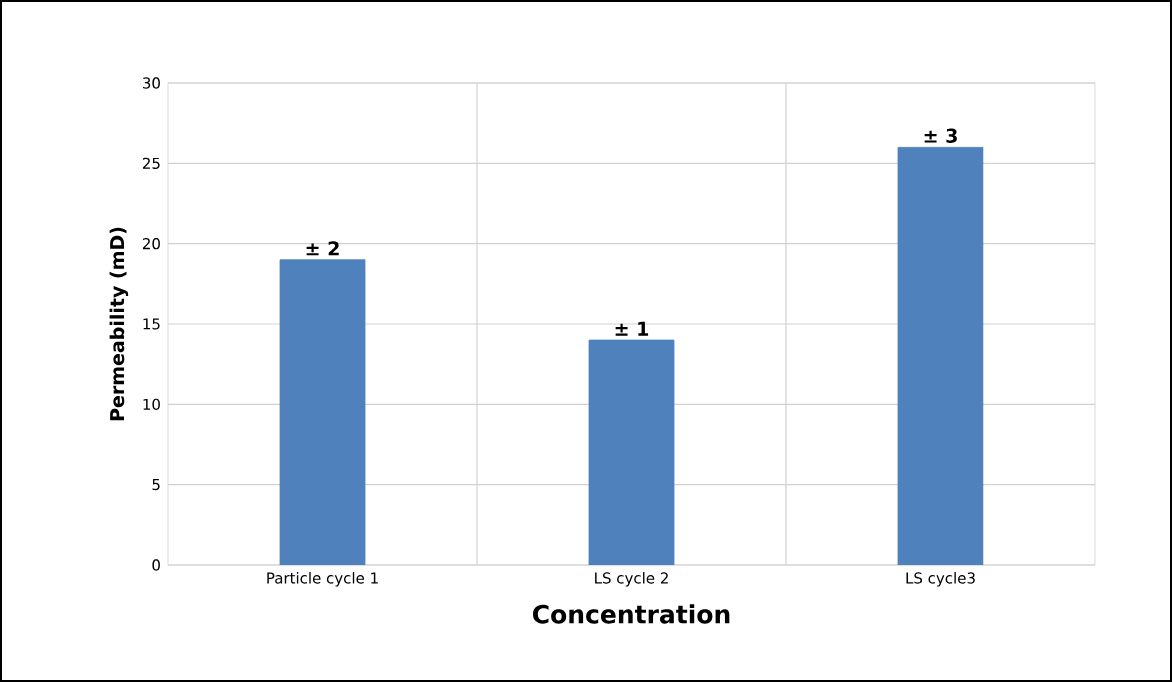 Image resolution: width=1172 pixels, height=682 pixels. Describe the element at coordinates (151, 243) in the screenshot. I see `y-tick-label: 20` at that location.